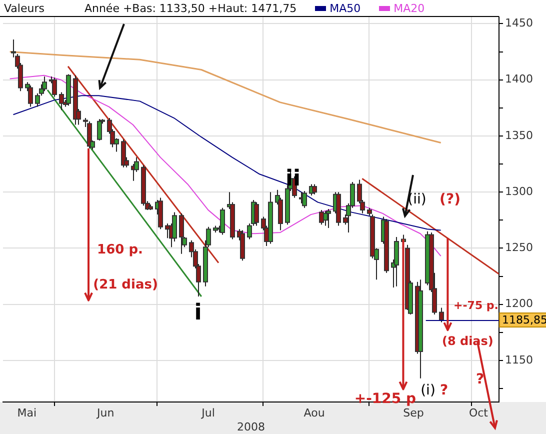  I want to click on x-tick-label: Oct, so click(478, 413).